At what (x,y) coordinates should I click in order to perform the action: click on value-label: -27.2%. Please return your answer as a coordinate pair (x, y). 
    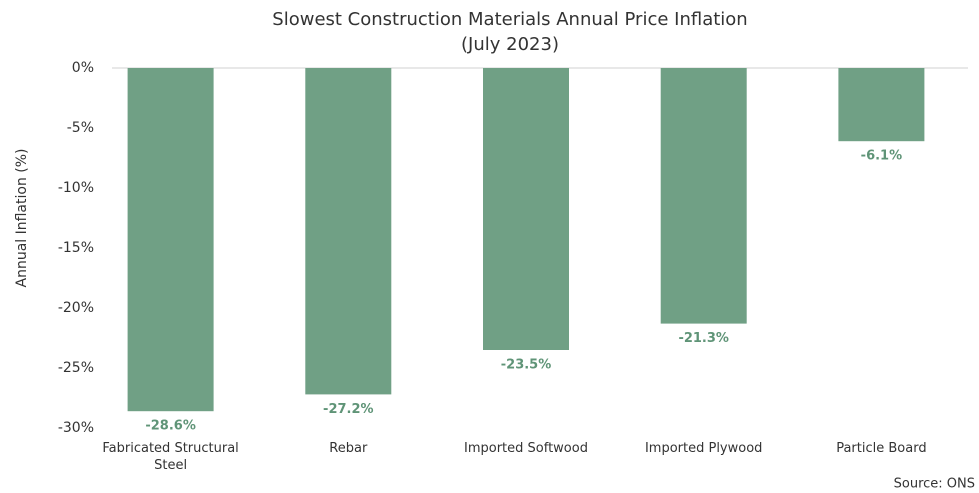
    Looking at the image, I should click on (348, 409).